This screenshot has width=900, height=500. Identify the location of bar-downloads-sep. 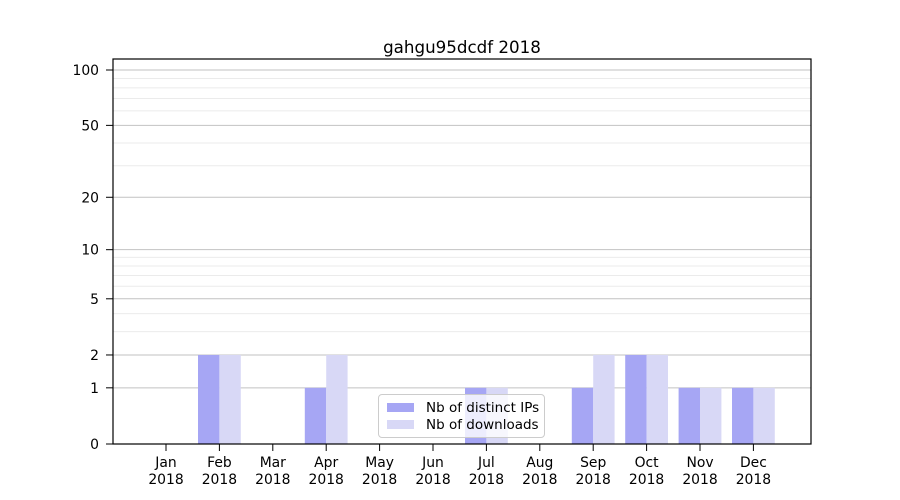
(604, 399).